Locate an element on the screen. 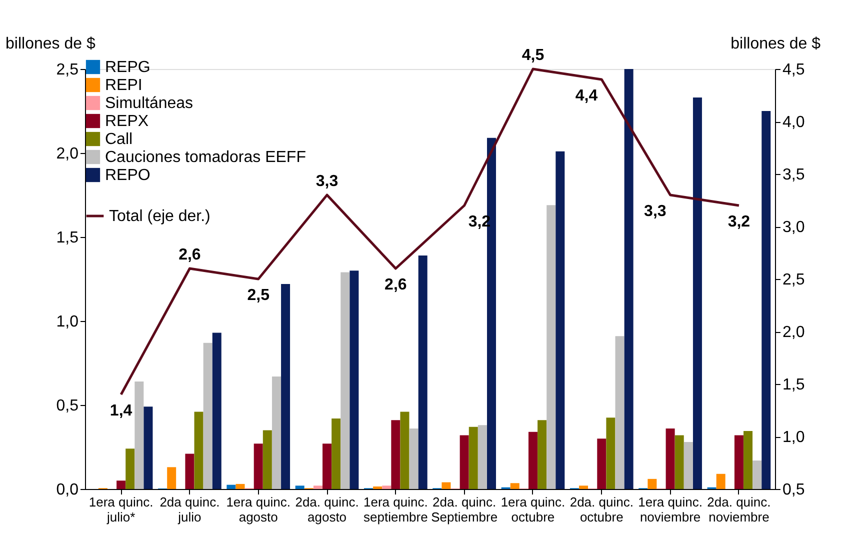  y2-tick-label: 3,5 is located at coordinates (793, 175).